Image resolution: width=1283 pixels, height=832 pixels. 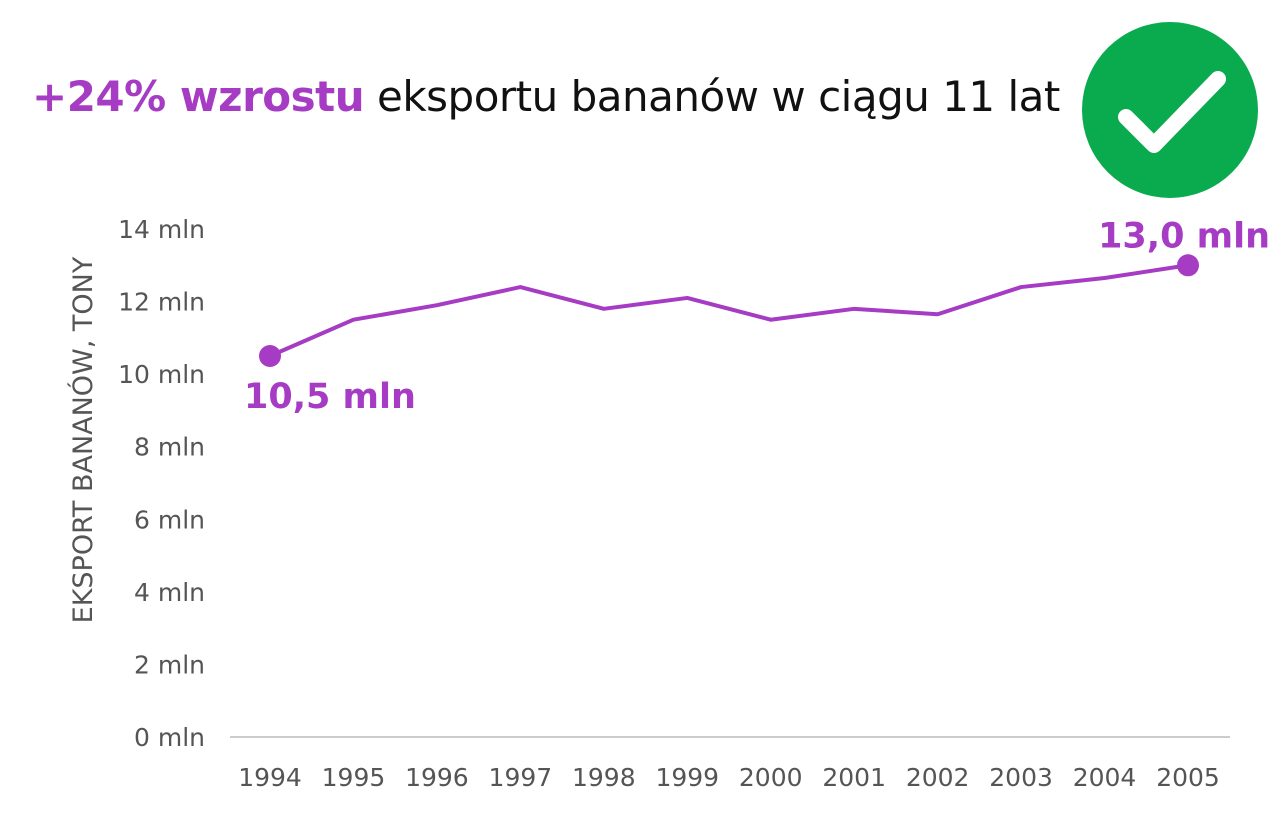 What do you see at coordinates (198, 96) in the screenshot?
I see `title-highlight: +24% wzrostu` at bounding box center [198, 96].